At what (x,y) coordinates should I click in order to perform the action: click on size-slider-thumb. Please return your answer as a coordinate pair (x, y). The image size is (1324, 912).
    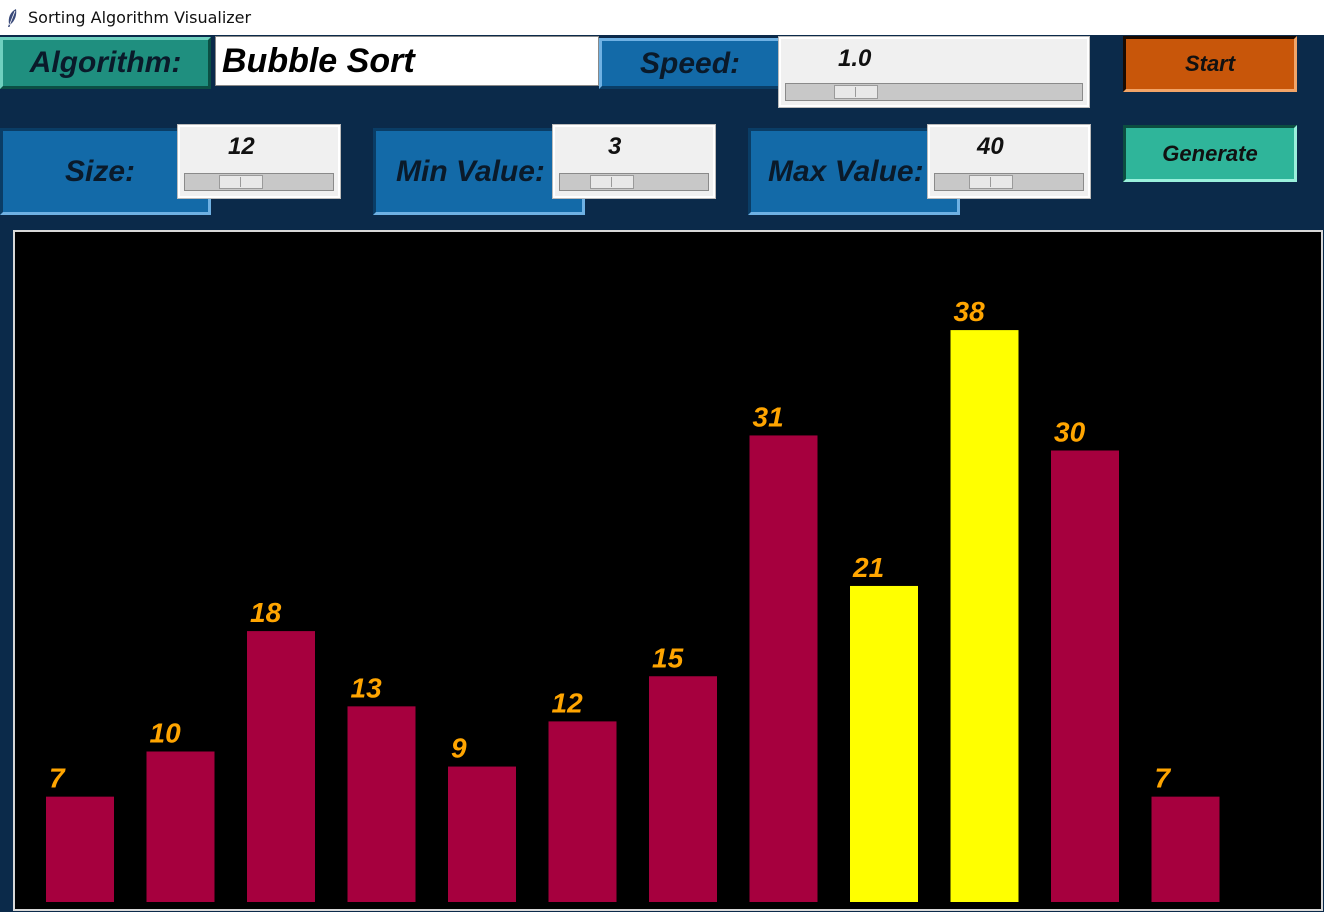
    Looking at the image, I should click on (241, 182).